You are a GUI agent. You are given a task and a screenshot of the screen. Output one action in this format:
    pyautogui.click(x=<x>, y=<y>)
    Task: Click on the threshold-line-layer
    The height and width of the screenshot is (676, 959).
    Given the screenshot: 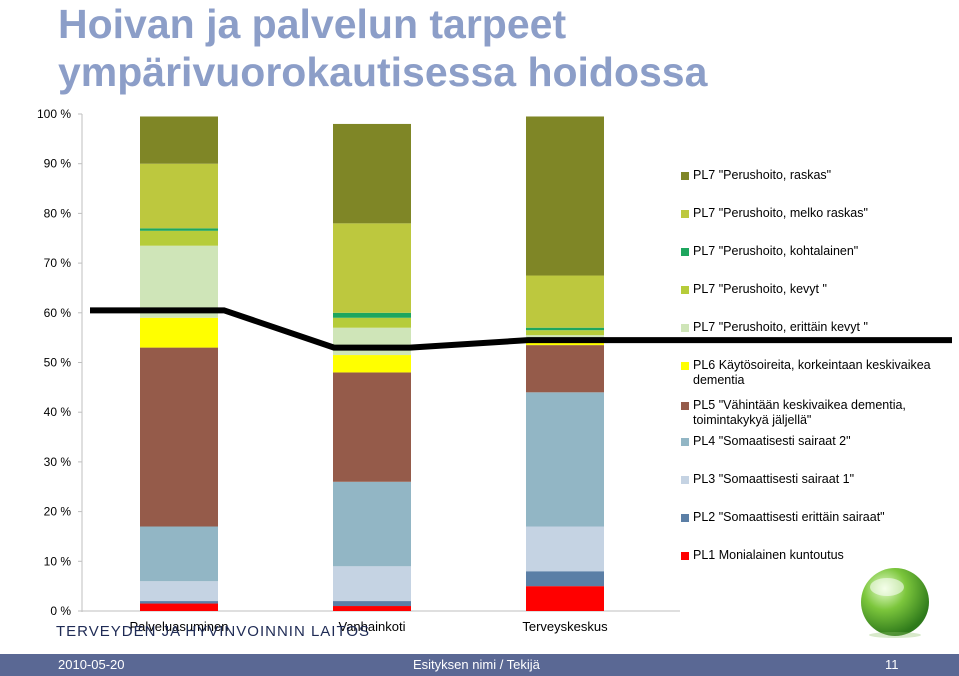 What is the action you would take?
    pyautogui.click(x=521, y=329)
    